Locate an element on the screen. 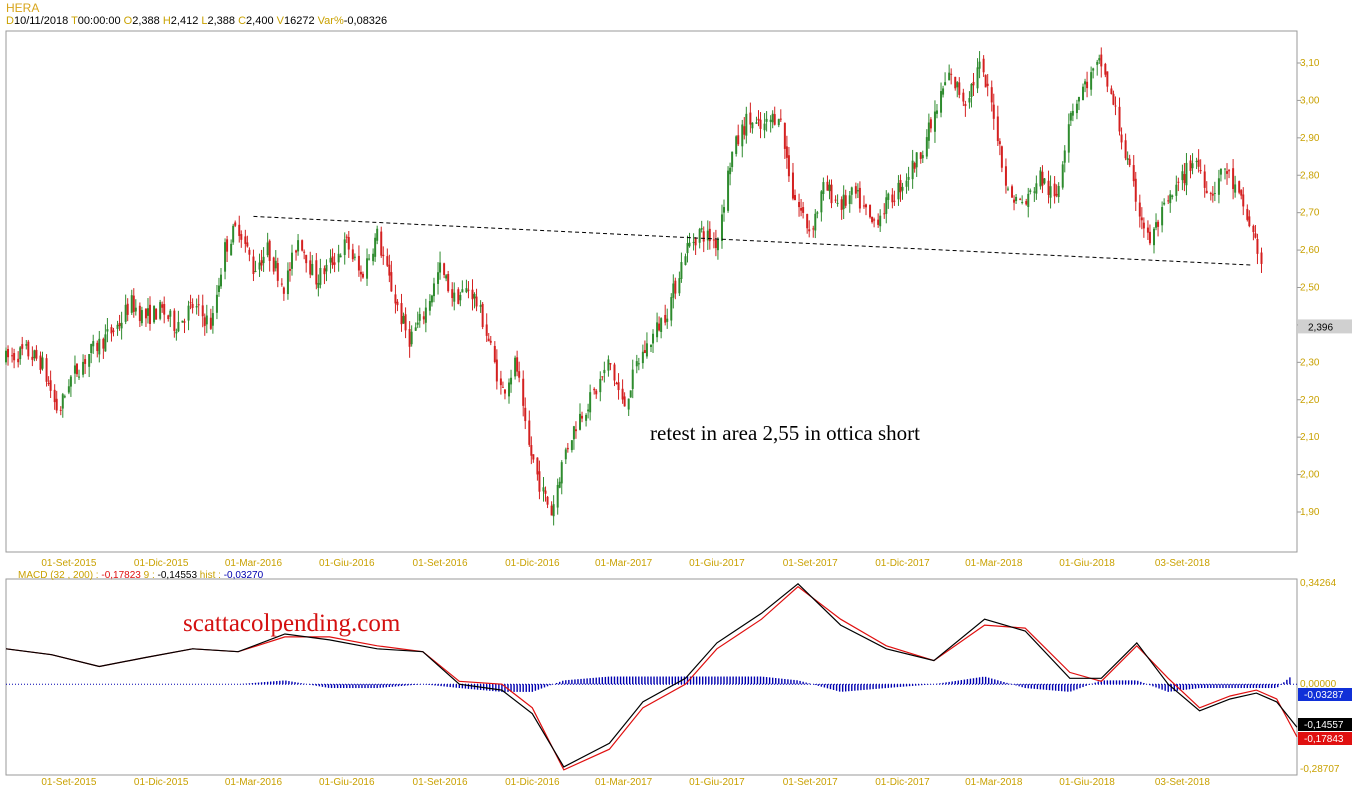 The image size is (1352, 800). macd-x-tick-label: 01-Dic-2015 is located at coordinates (161, 782).